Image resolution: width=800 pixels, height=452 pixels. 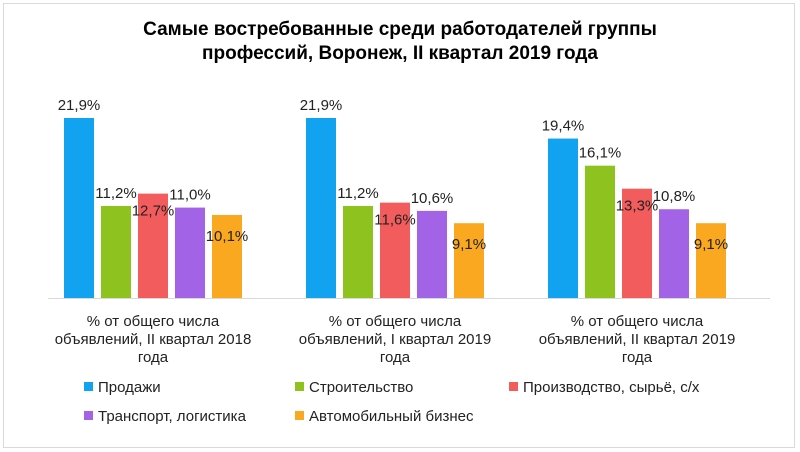 What do you see at coordinates (391, 416) in the screenshot?
I see `legend-label: Автомобильный бизнес` at bounding box center [391, 416].